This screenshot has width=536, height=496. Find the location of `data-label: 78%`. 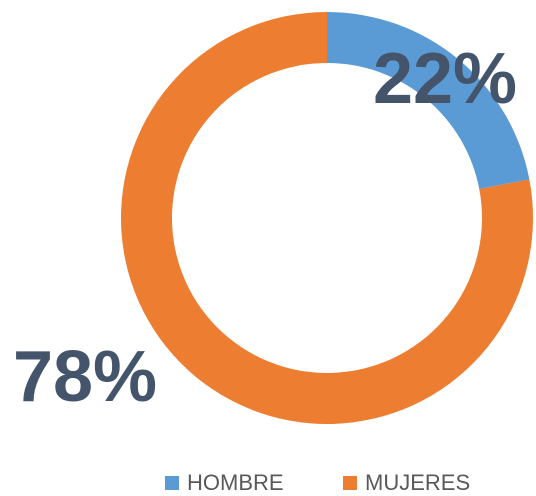

data-label: 78% is located at coordinates (85, 377).